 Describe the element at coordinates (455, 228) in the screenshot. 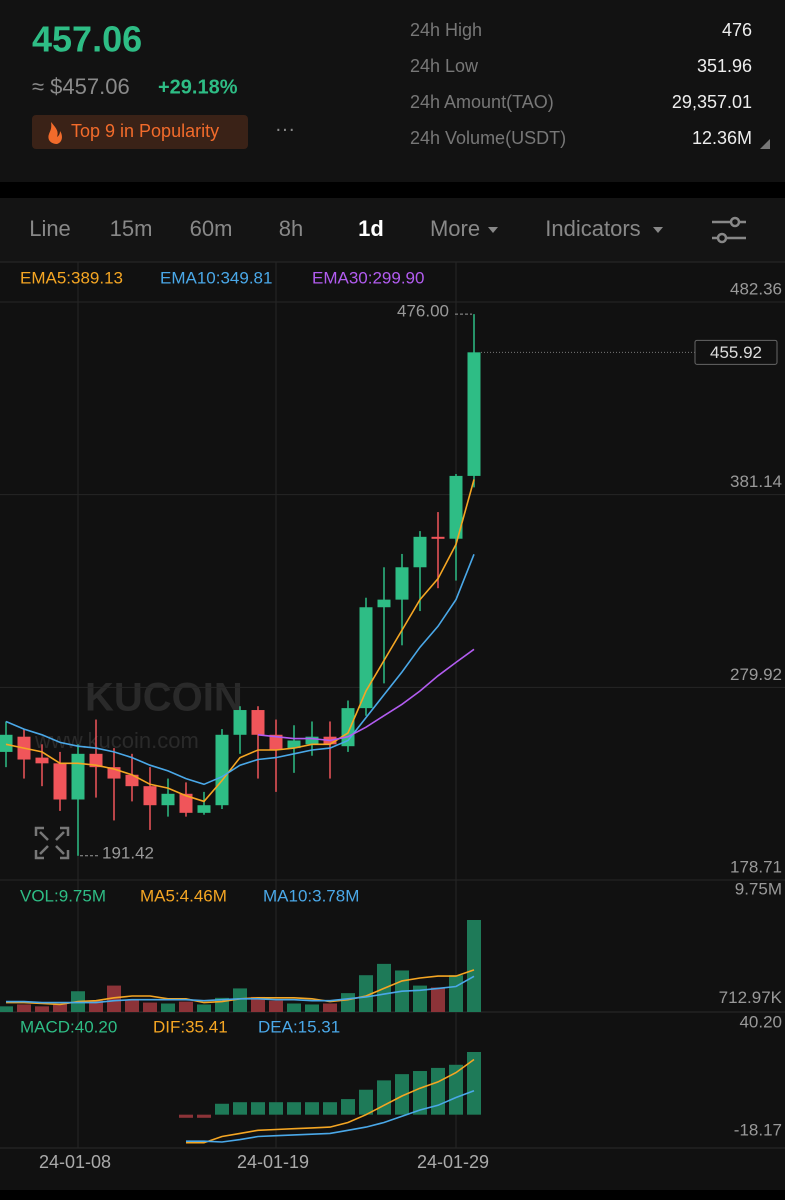

I see `tab: More` at that location.